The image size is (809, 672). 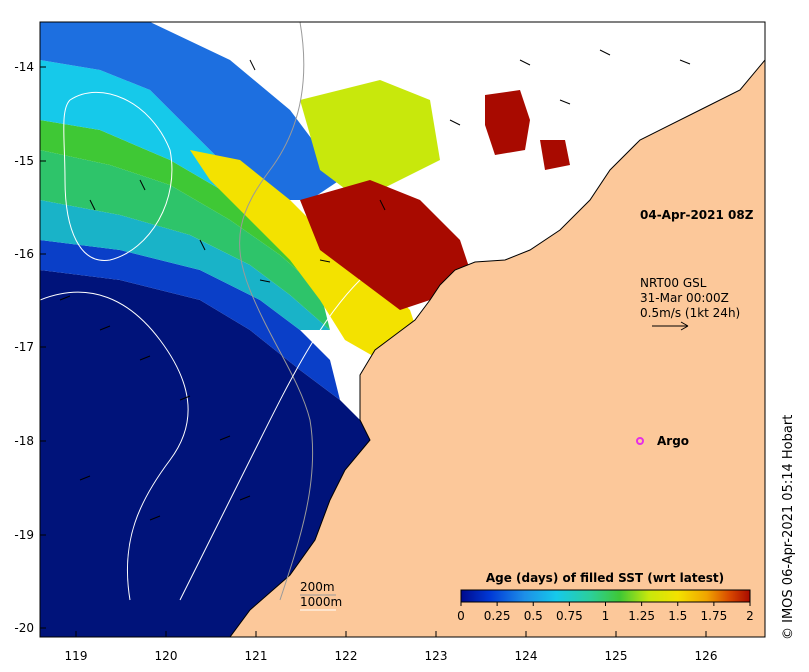 I want to click on depth-legend-1000m: 1000m, so click(x=321, y=602).